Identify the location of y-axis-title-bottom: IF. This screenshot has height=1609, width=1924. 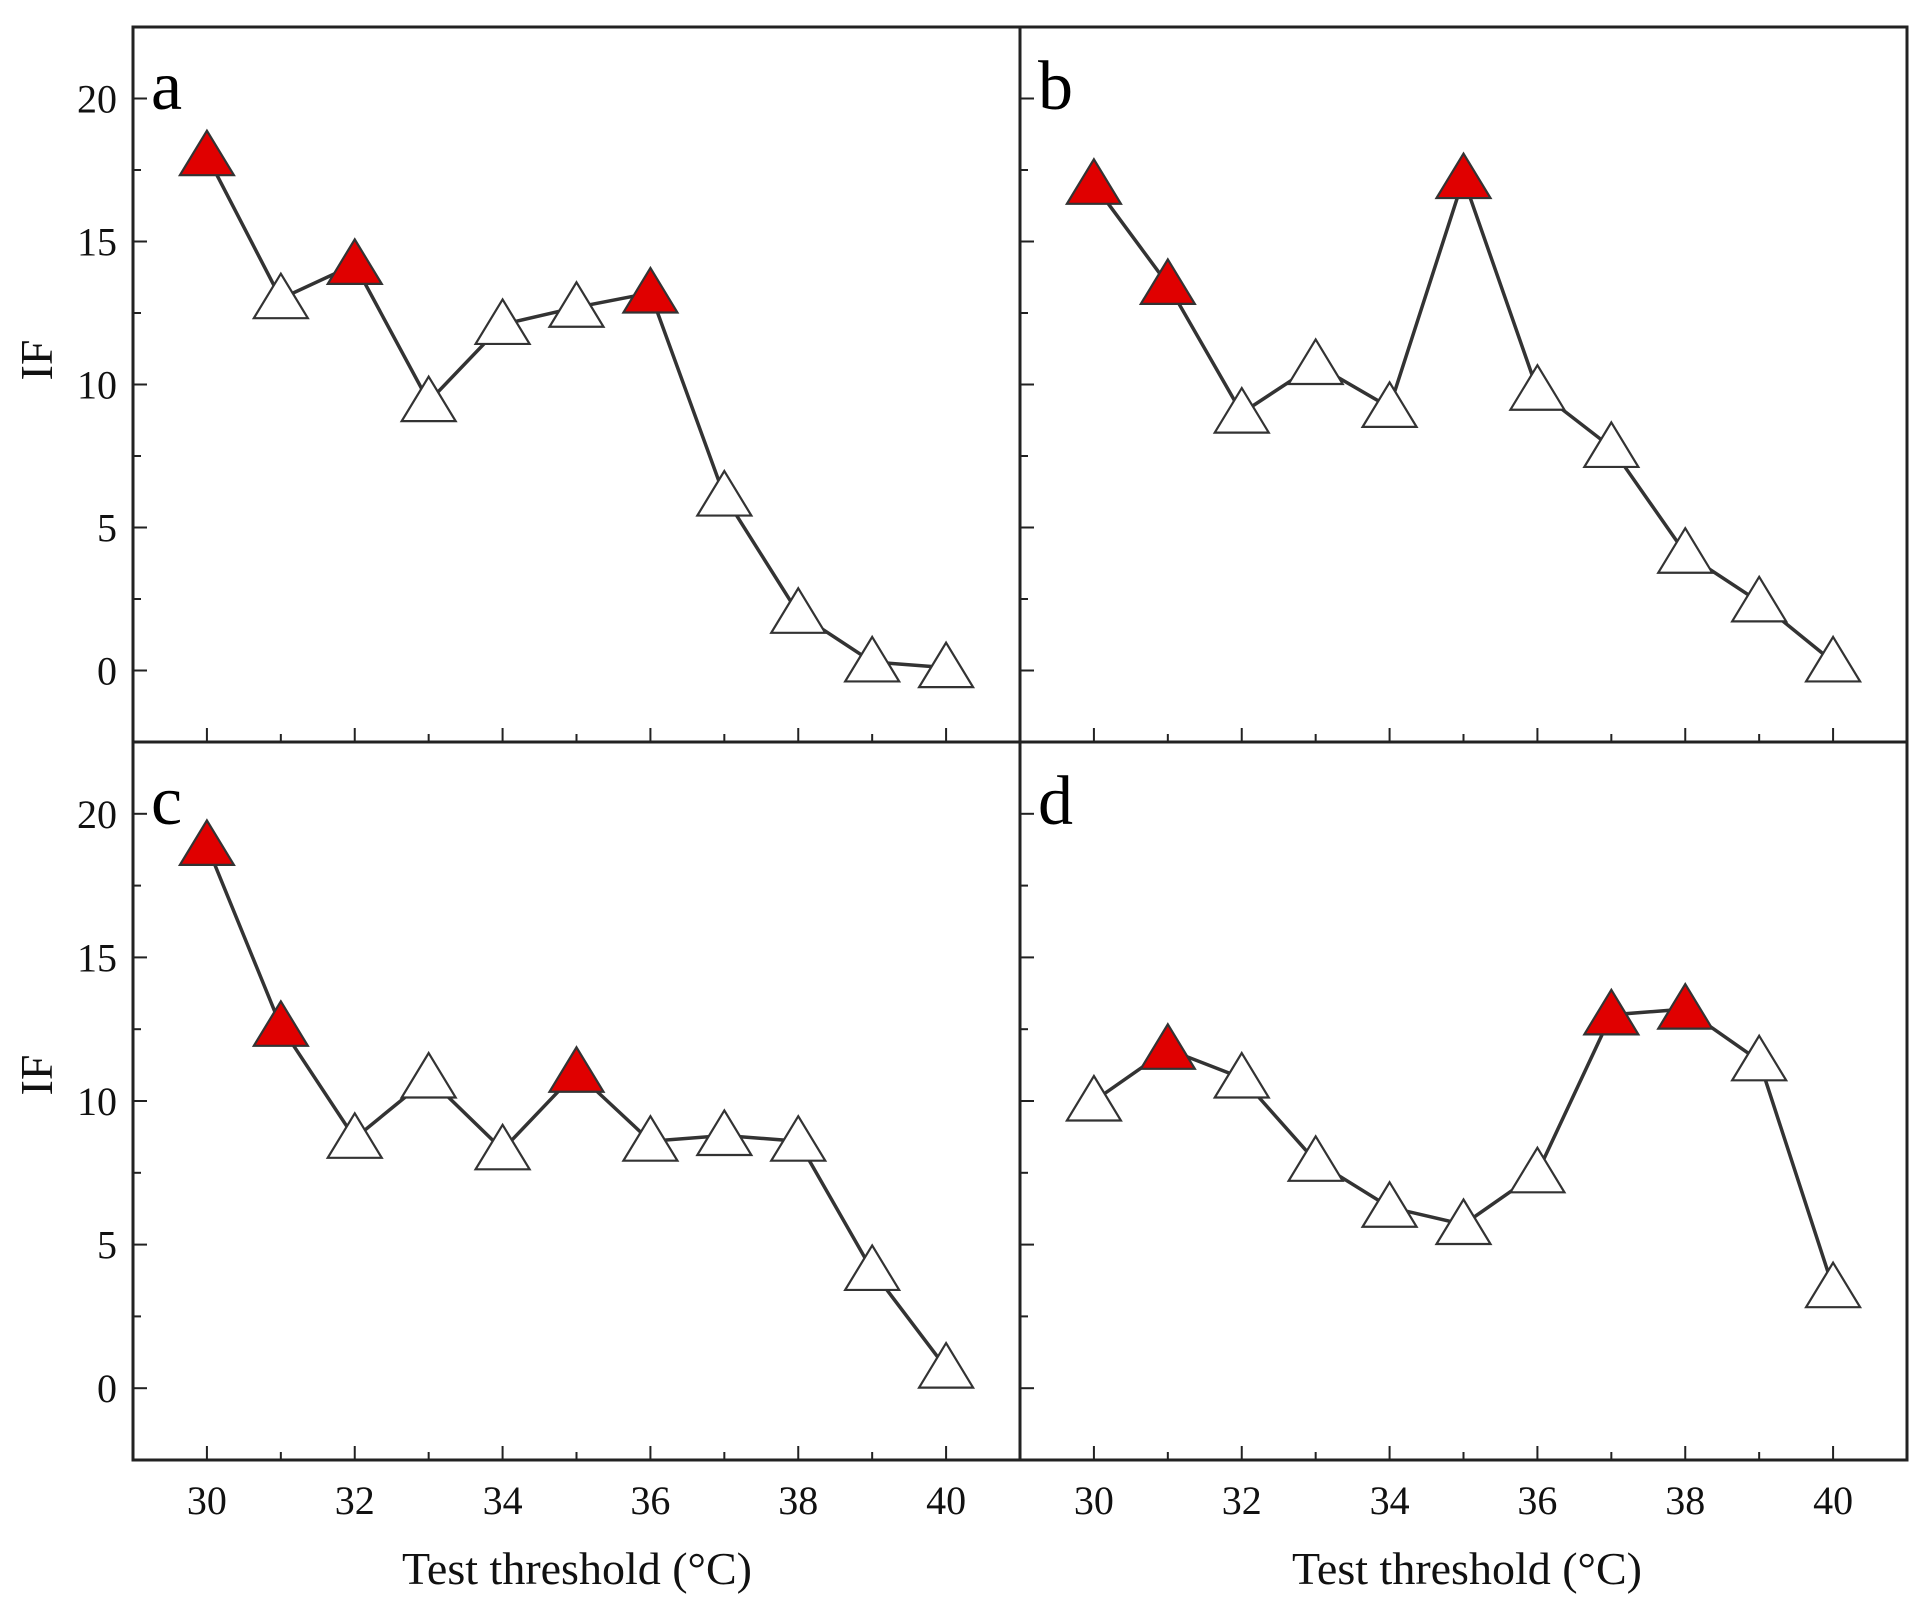
(36, 1075).